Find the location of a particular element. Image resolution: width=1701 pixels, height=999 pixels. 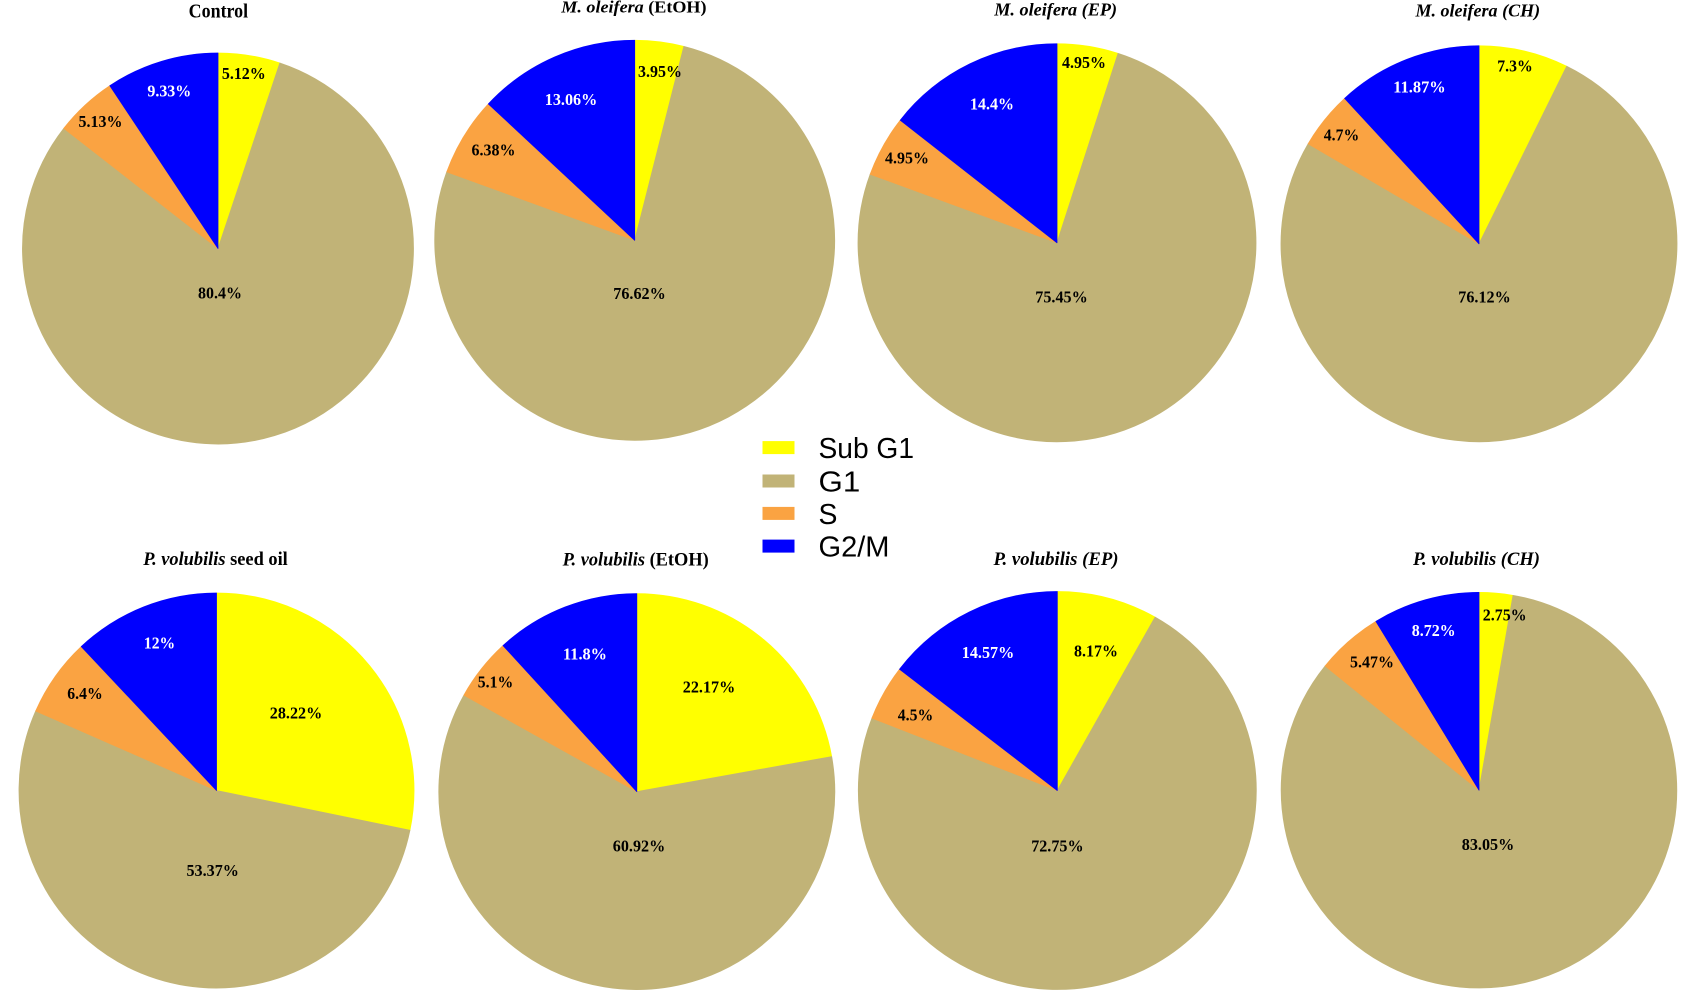

svg-text: M. oleifera (EP) is located at coordinates (1055, 10).